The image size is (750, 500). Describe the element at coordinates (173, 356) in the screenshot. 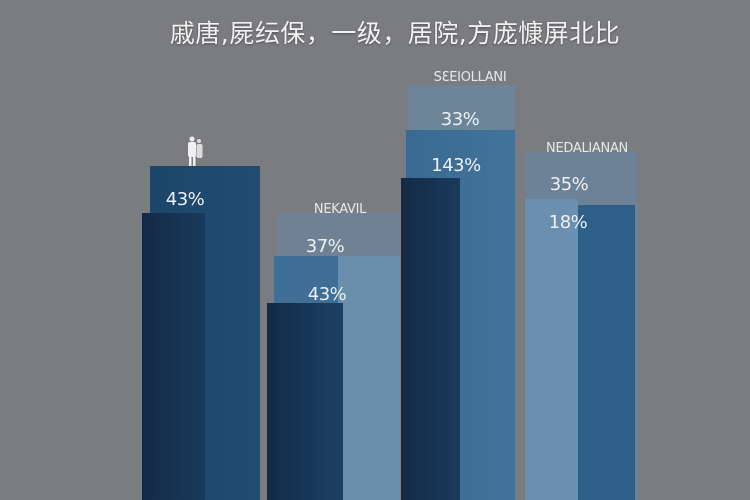

I see `bar-group1-front` at that location.